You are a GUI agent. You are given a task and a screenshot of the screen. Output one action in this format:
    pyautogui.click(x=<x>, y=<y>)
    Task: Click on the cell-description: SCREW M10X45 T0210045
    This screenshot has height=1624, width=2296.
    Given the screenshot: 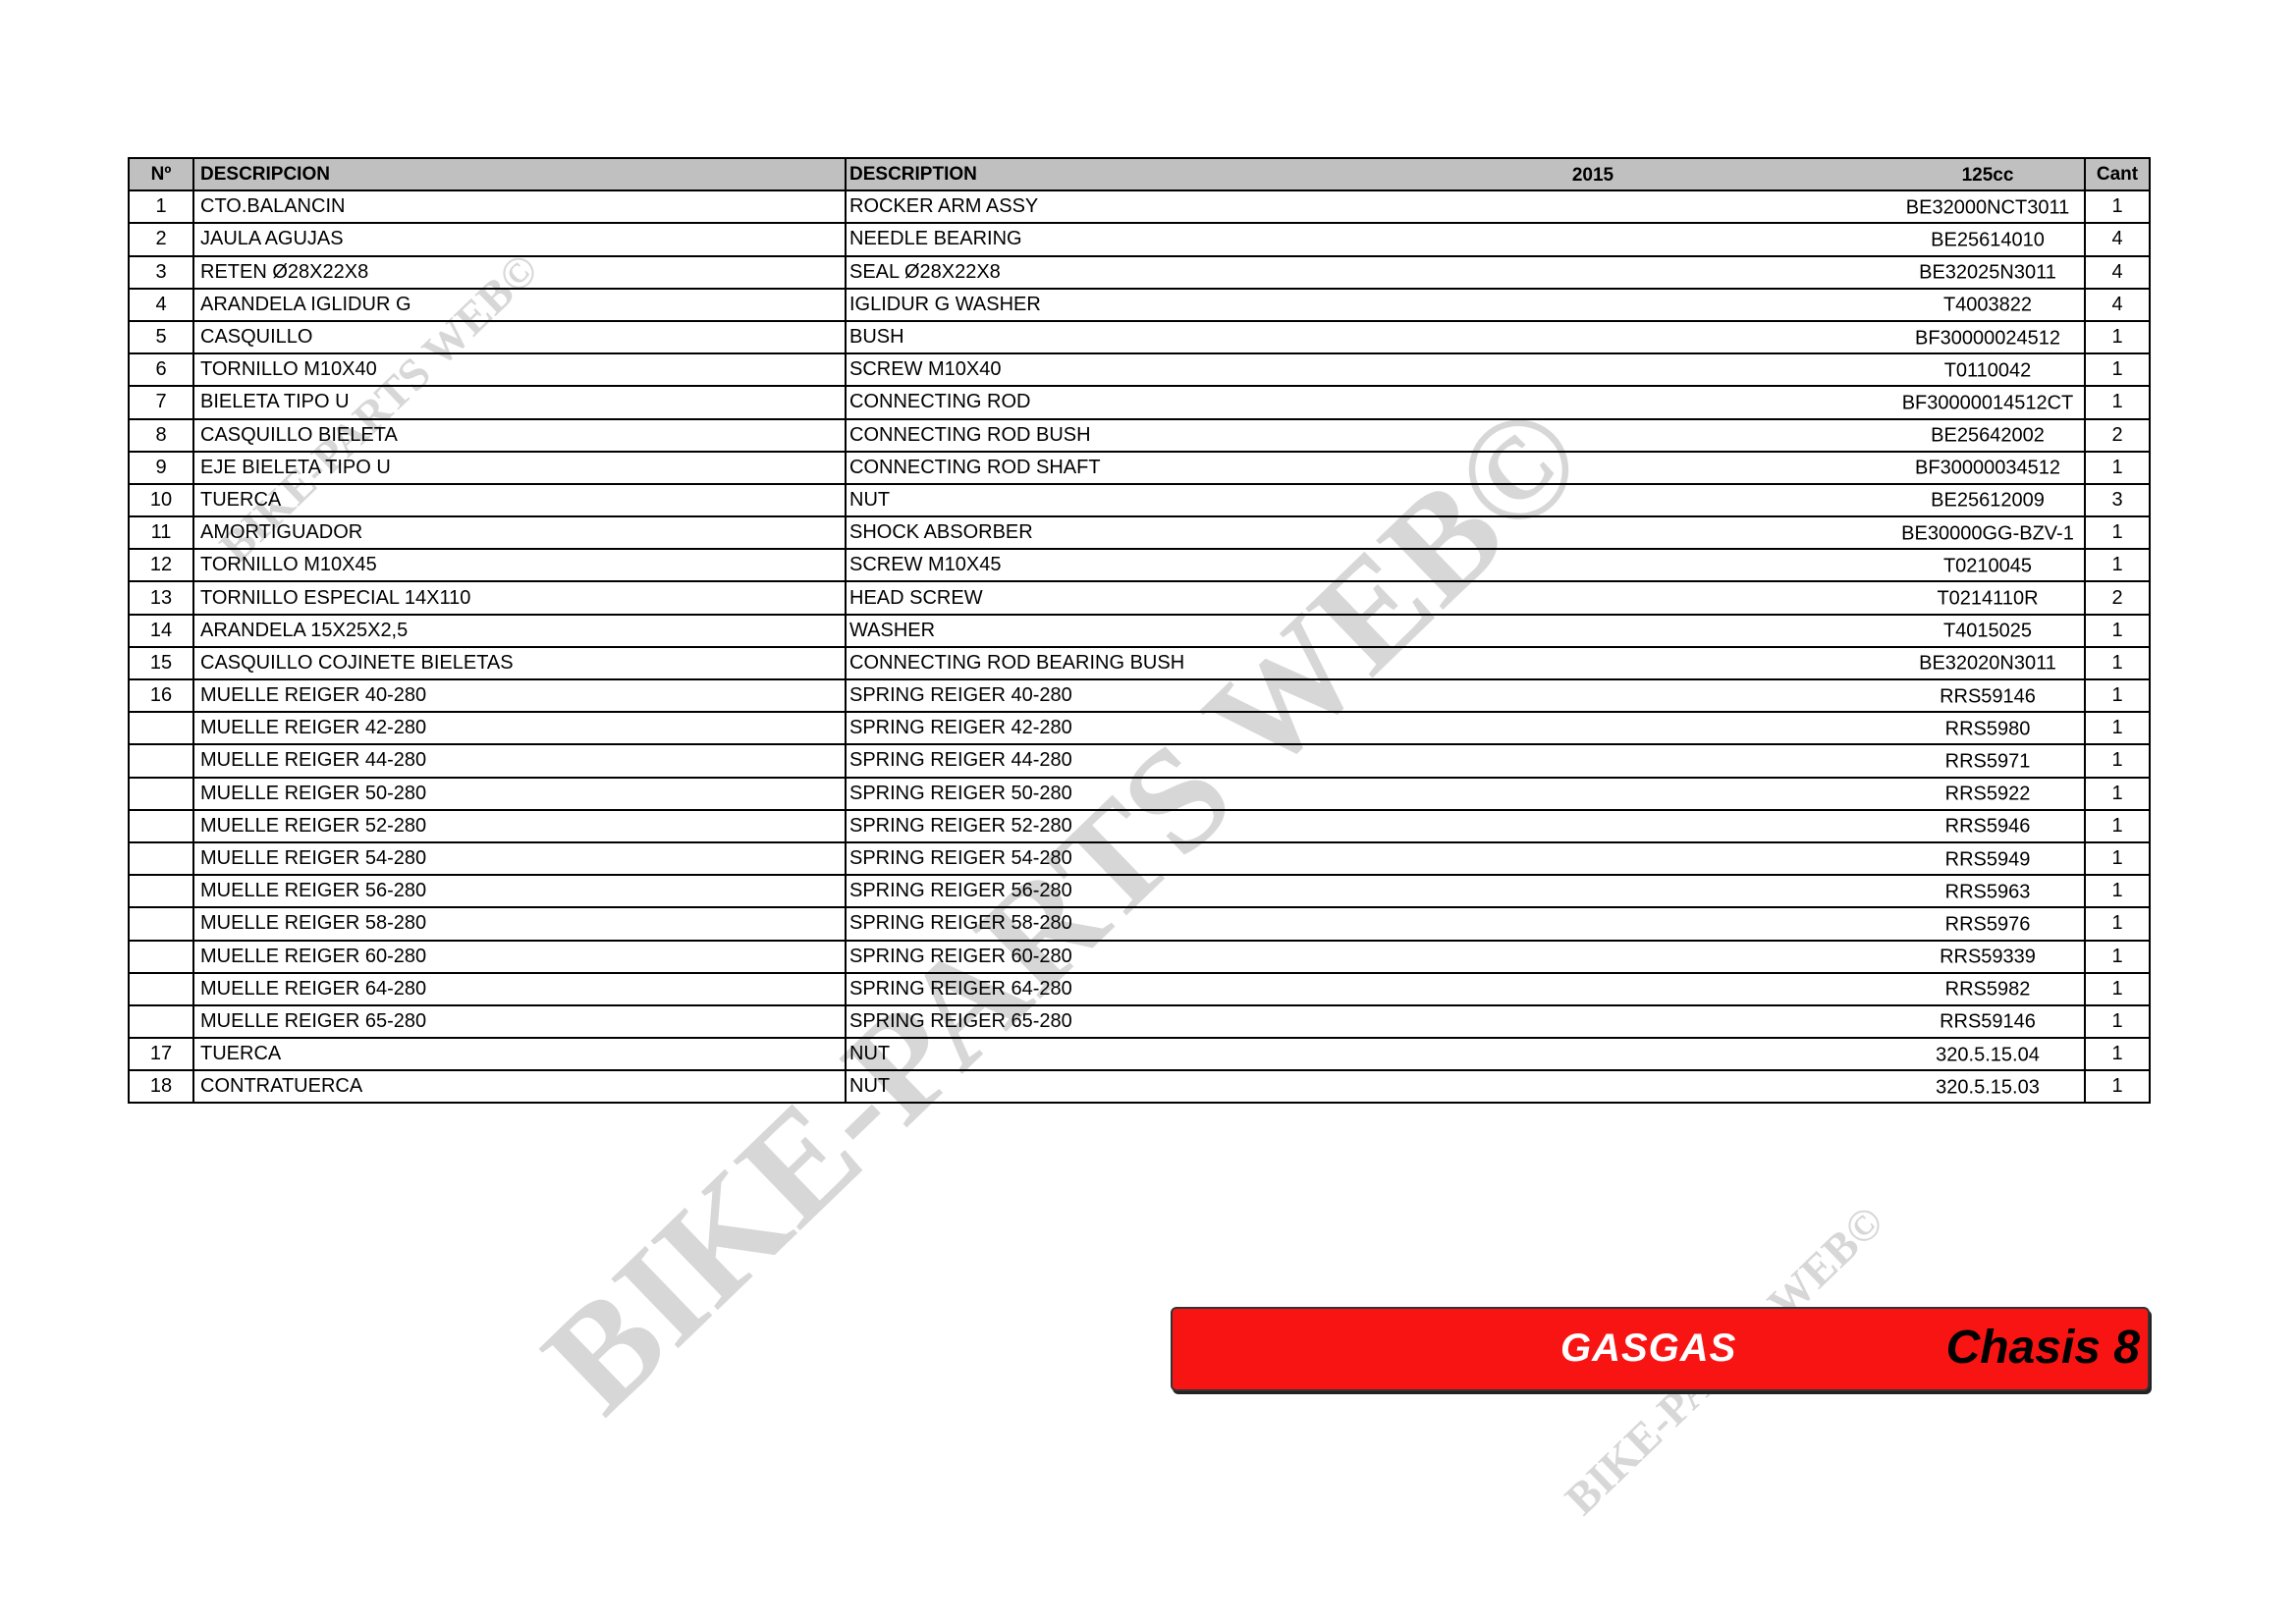 What is the action you would take?
    pyautogui.click(x=1465, y=565)
    